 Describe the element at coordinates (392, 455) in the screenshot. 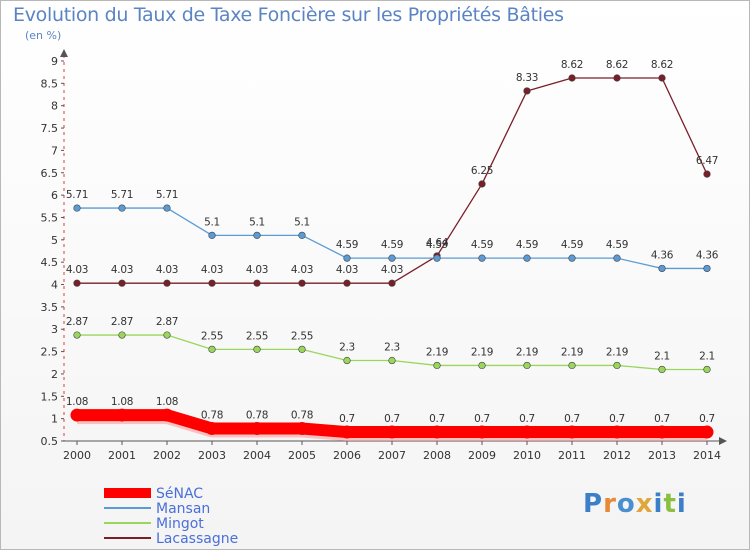

I see `x-tick-label: 2007` at that location.